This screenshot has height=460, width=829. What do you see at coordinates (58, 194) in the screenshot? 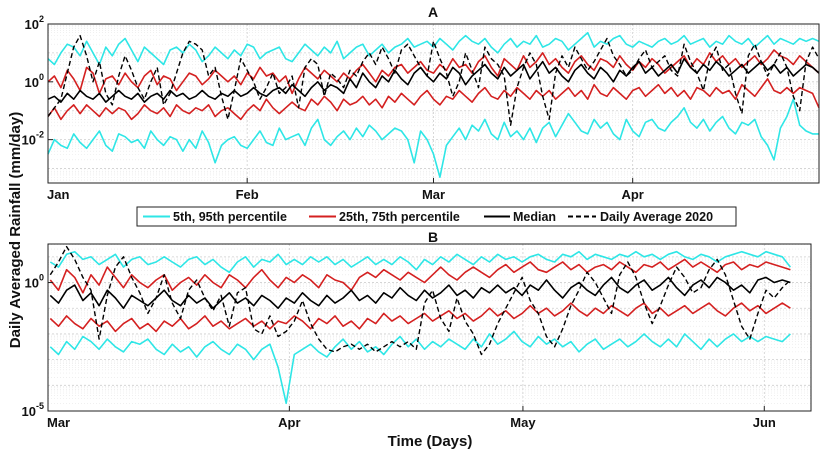
I see `x-tick-label-jan: Jan` at bounding box center [58, 194].